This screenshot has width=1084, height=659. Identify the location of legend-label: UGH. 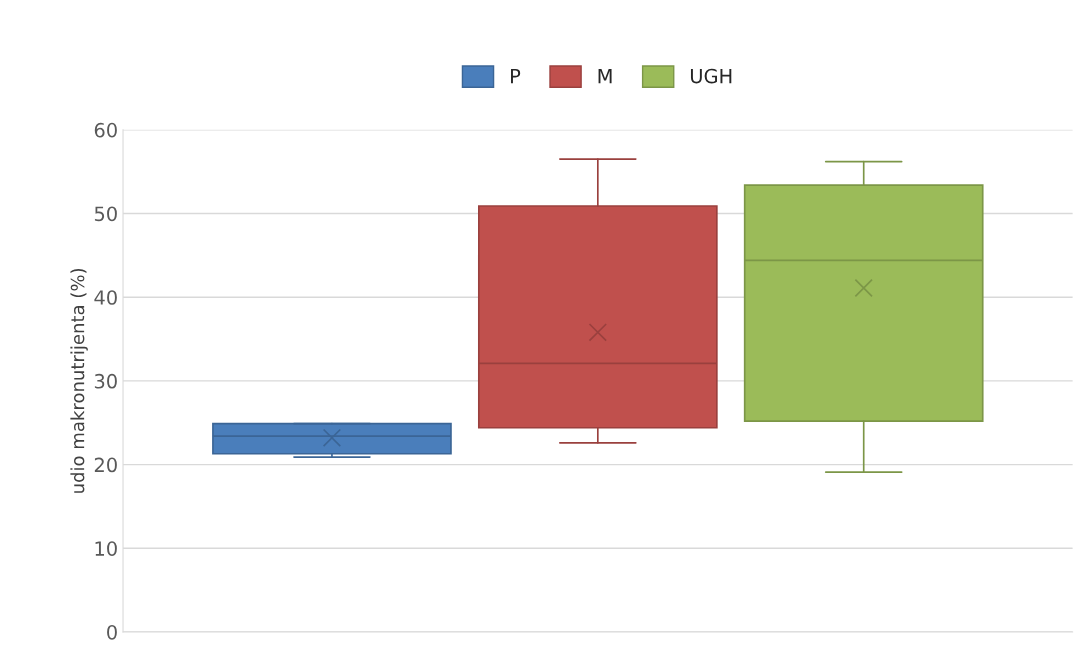
(711, 76).